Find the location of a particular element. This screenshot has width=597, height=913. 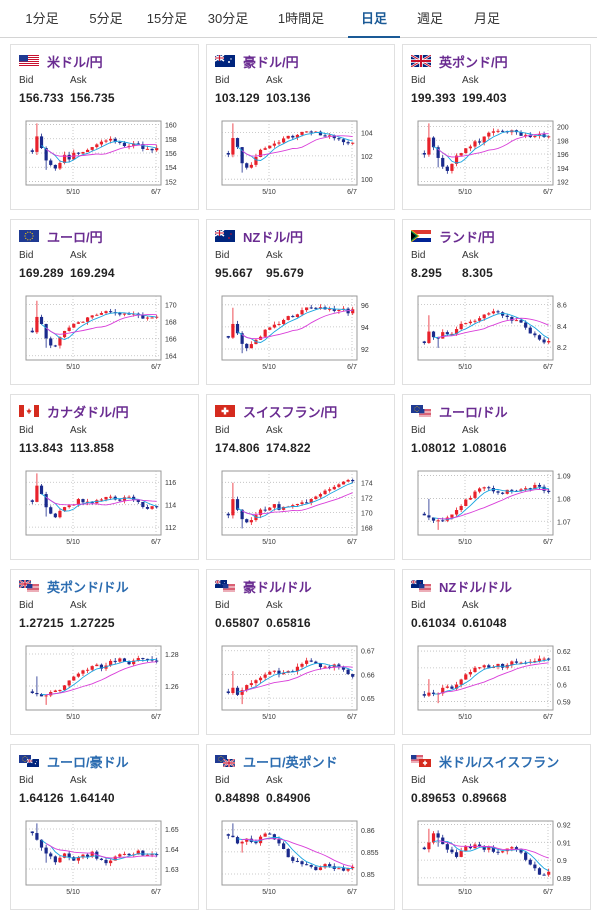

tab-4: 30分足 is located at coordinates (228, 18).